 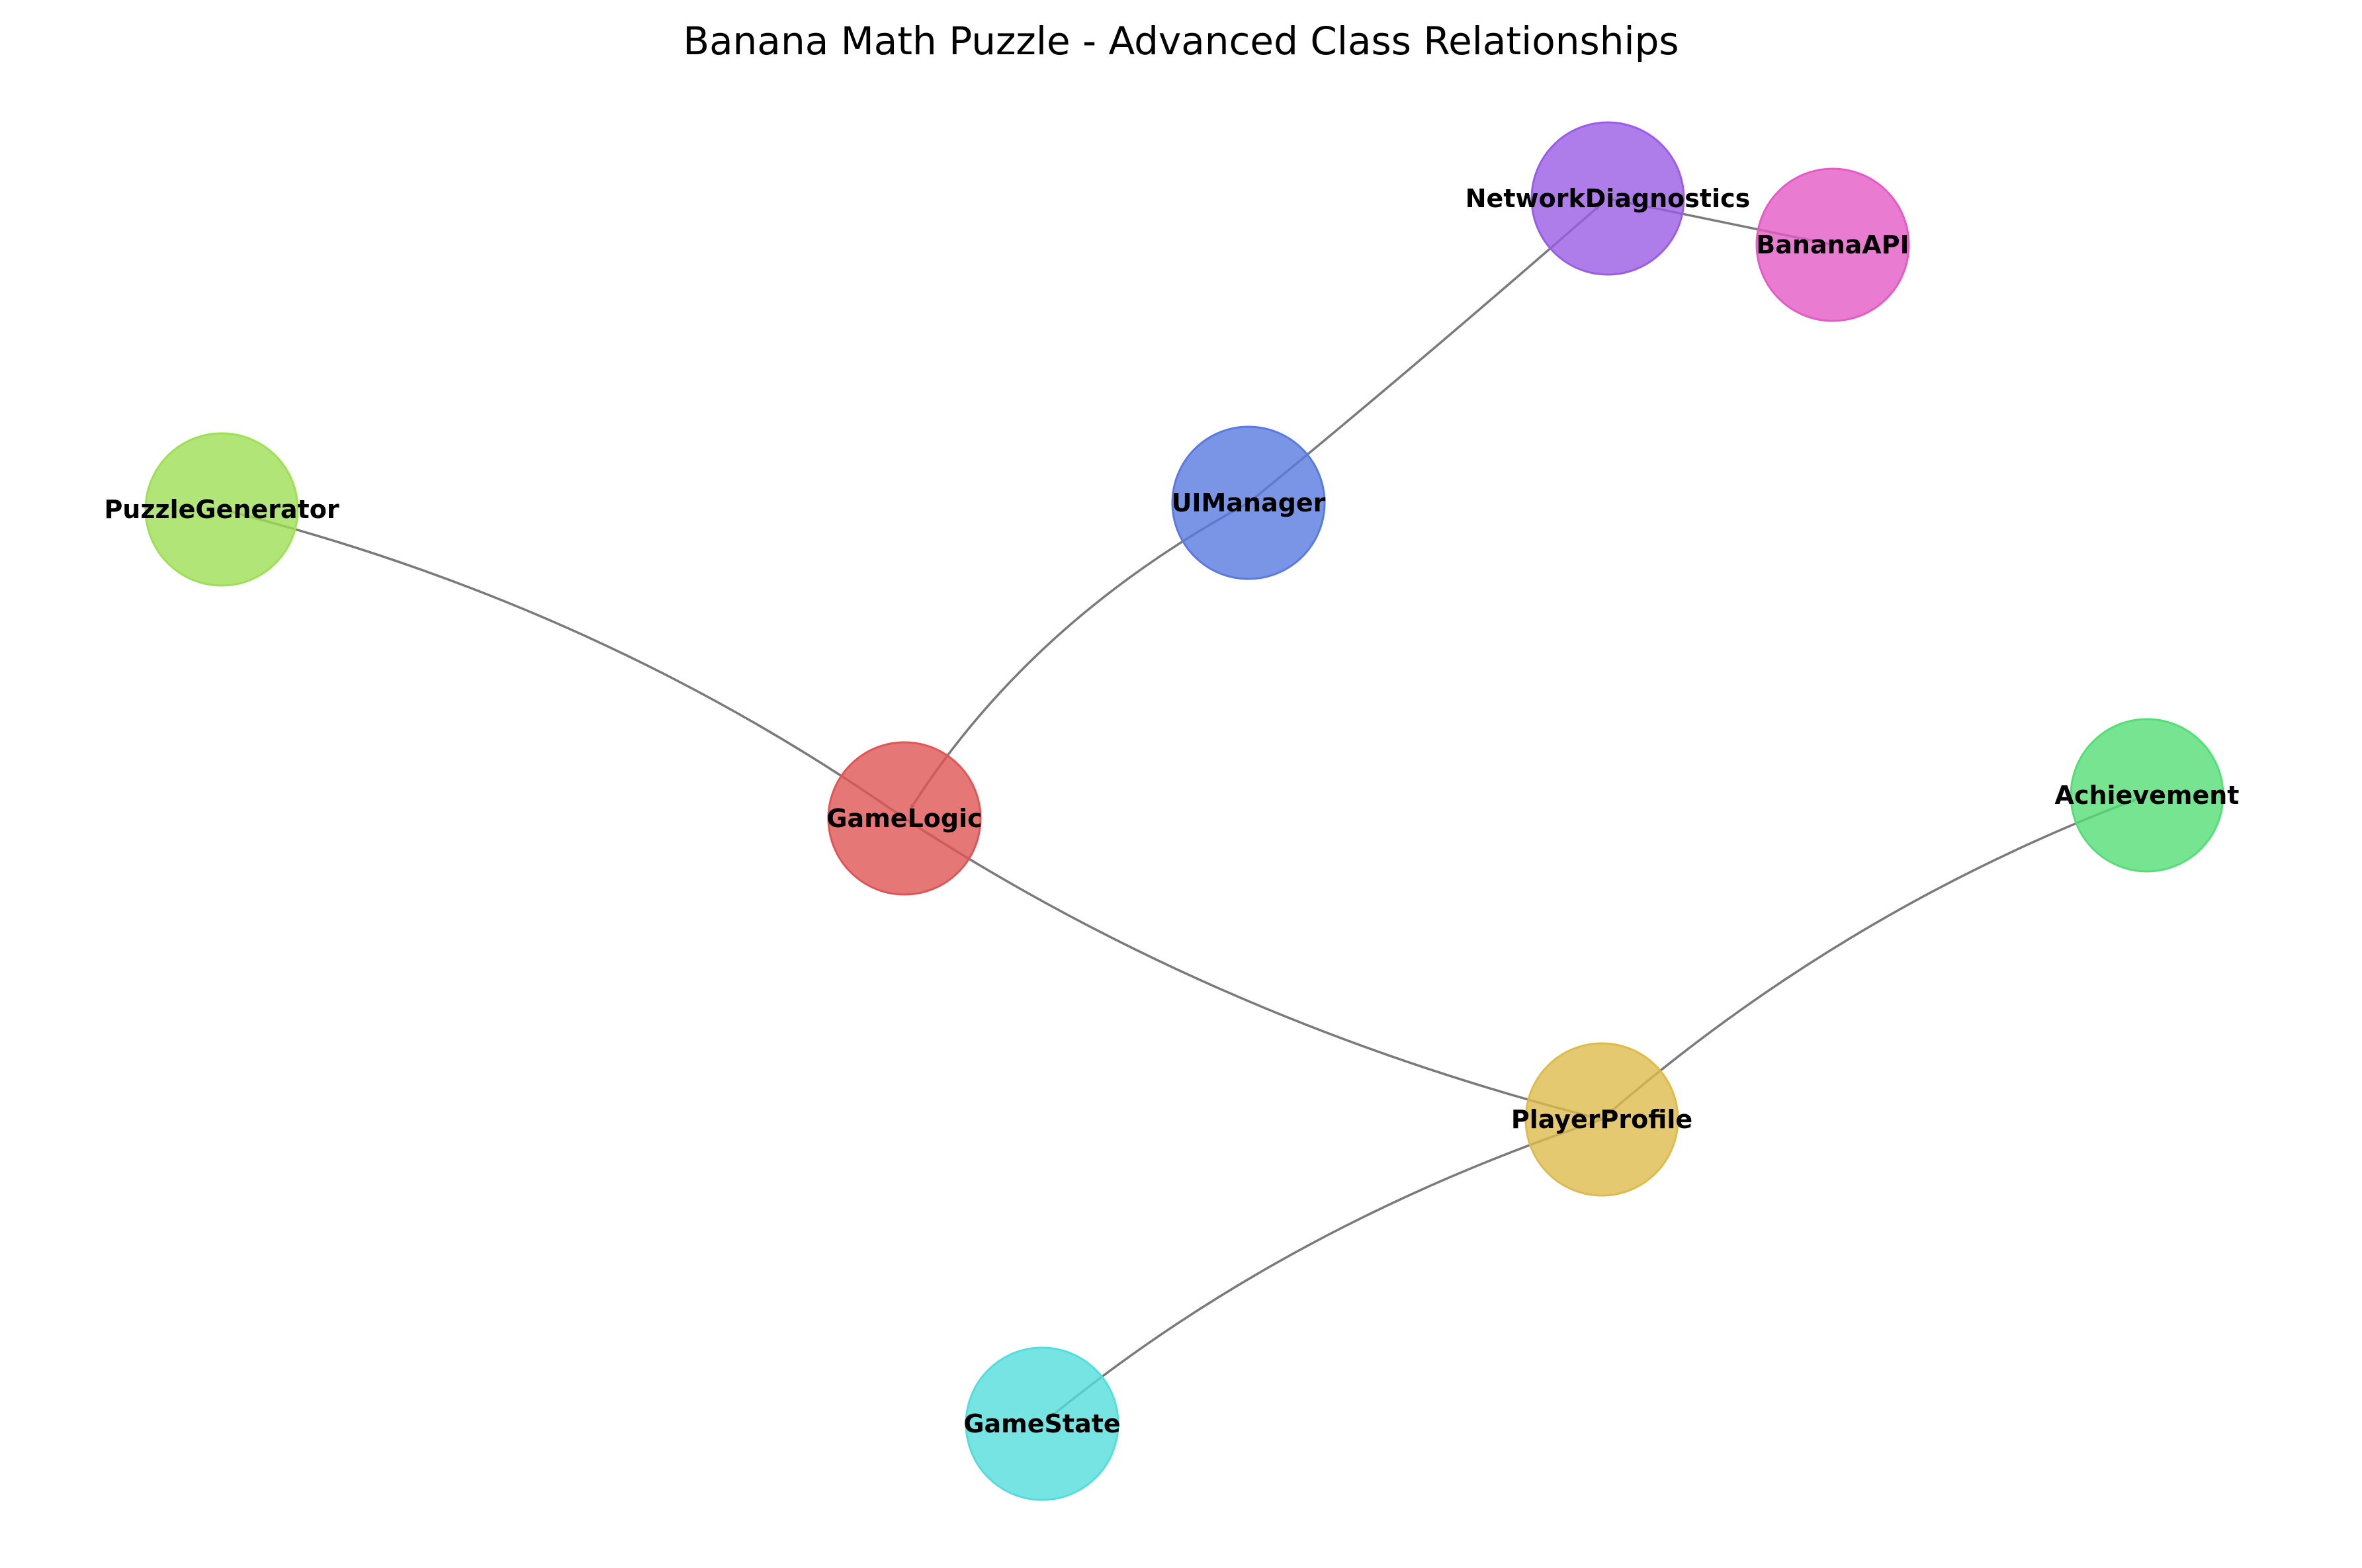 I want to click on node-GameLogic: GameLogic, so click(x=904, y=819).